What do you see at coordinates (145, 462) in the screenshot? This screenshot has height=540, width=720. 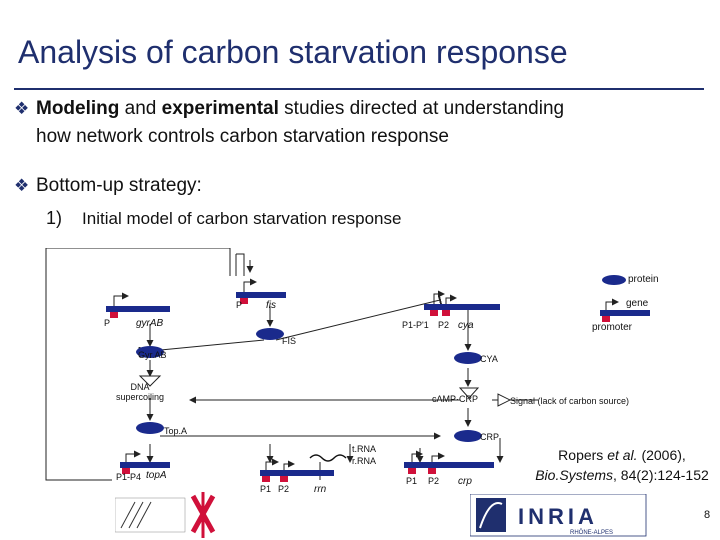 I see `gene-topa` at bounding box center [145, 462].